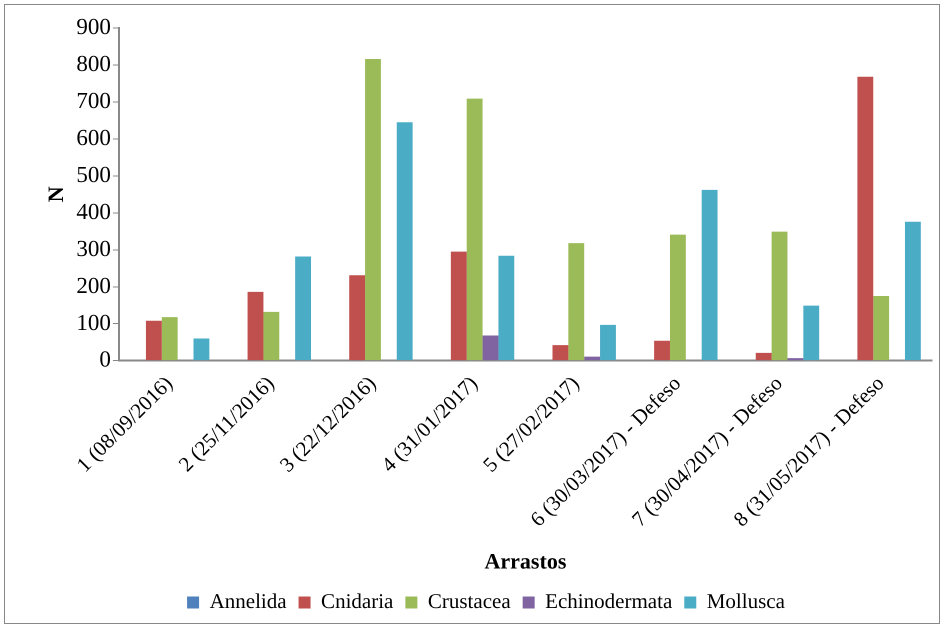  I want to click on y-tick-label: 500, so click(93, 174).